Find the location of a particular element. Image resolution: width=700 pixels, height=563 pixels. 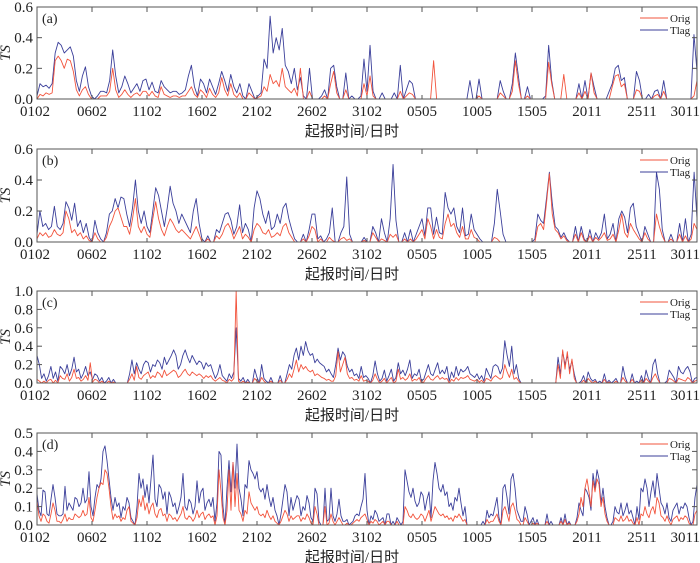

panel-label: (d) is located at coordinates (50, 445).